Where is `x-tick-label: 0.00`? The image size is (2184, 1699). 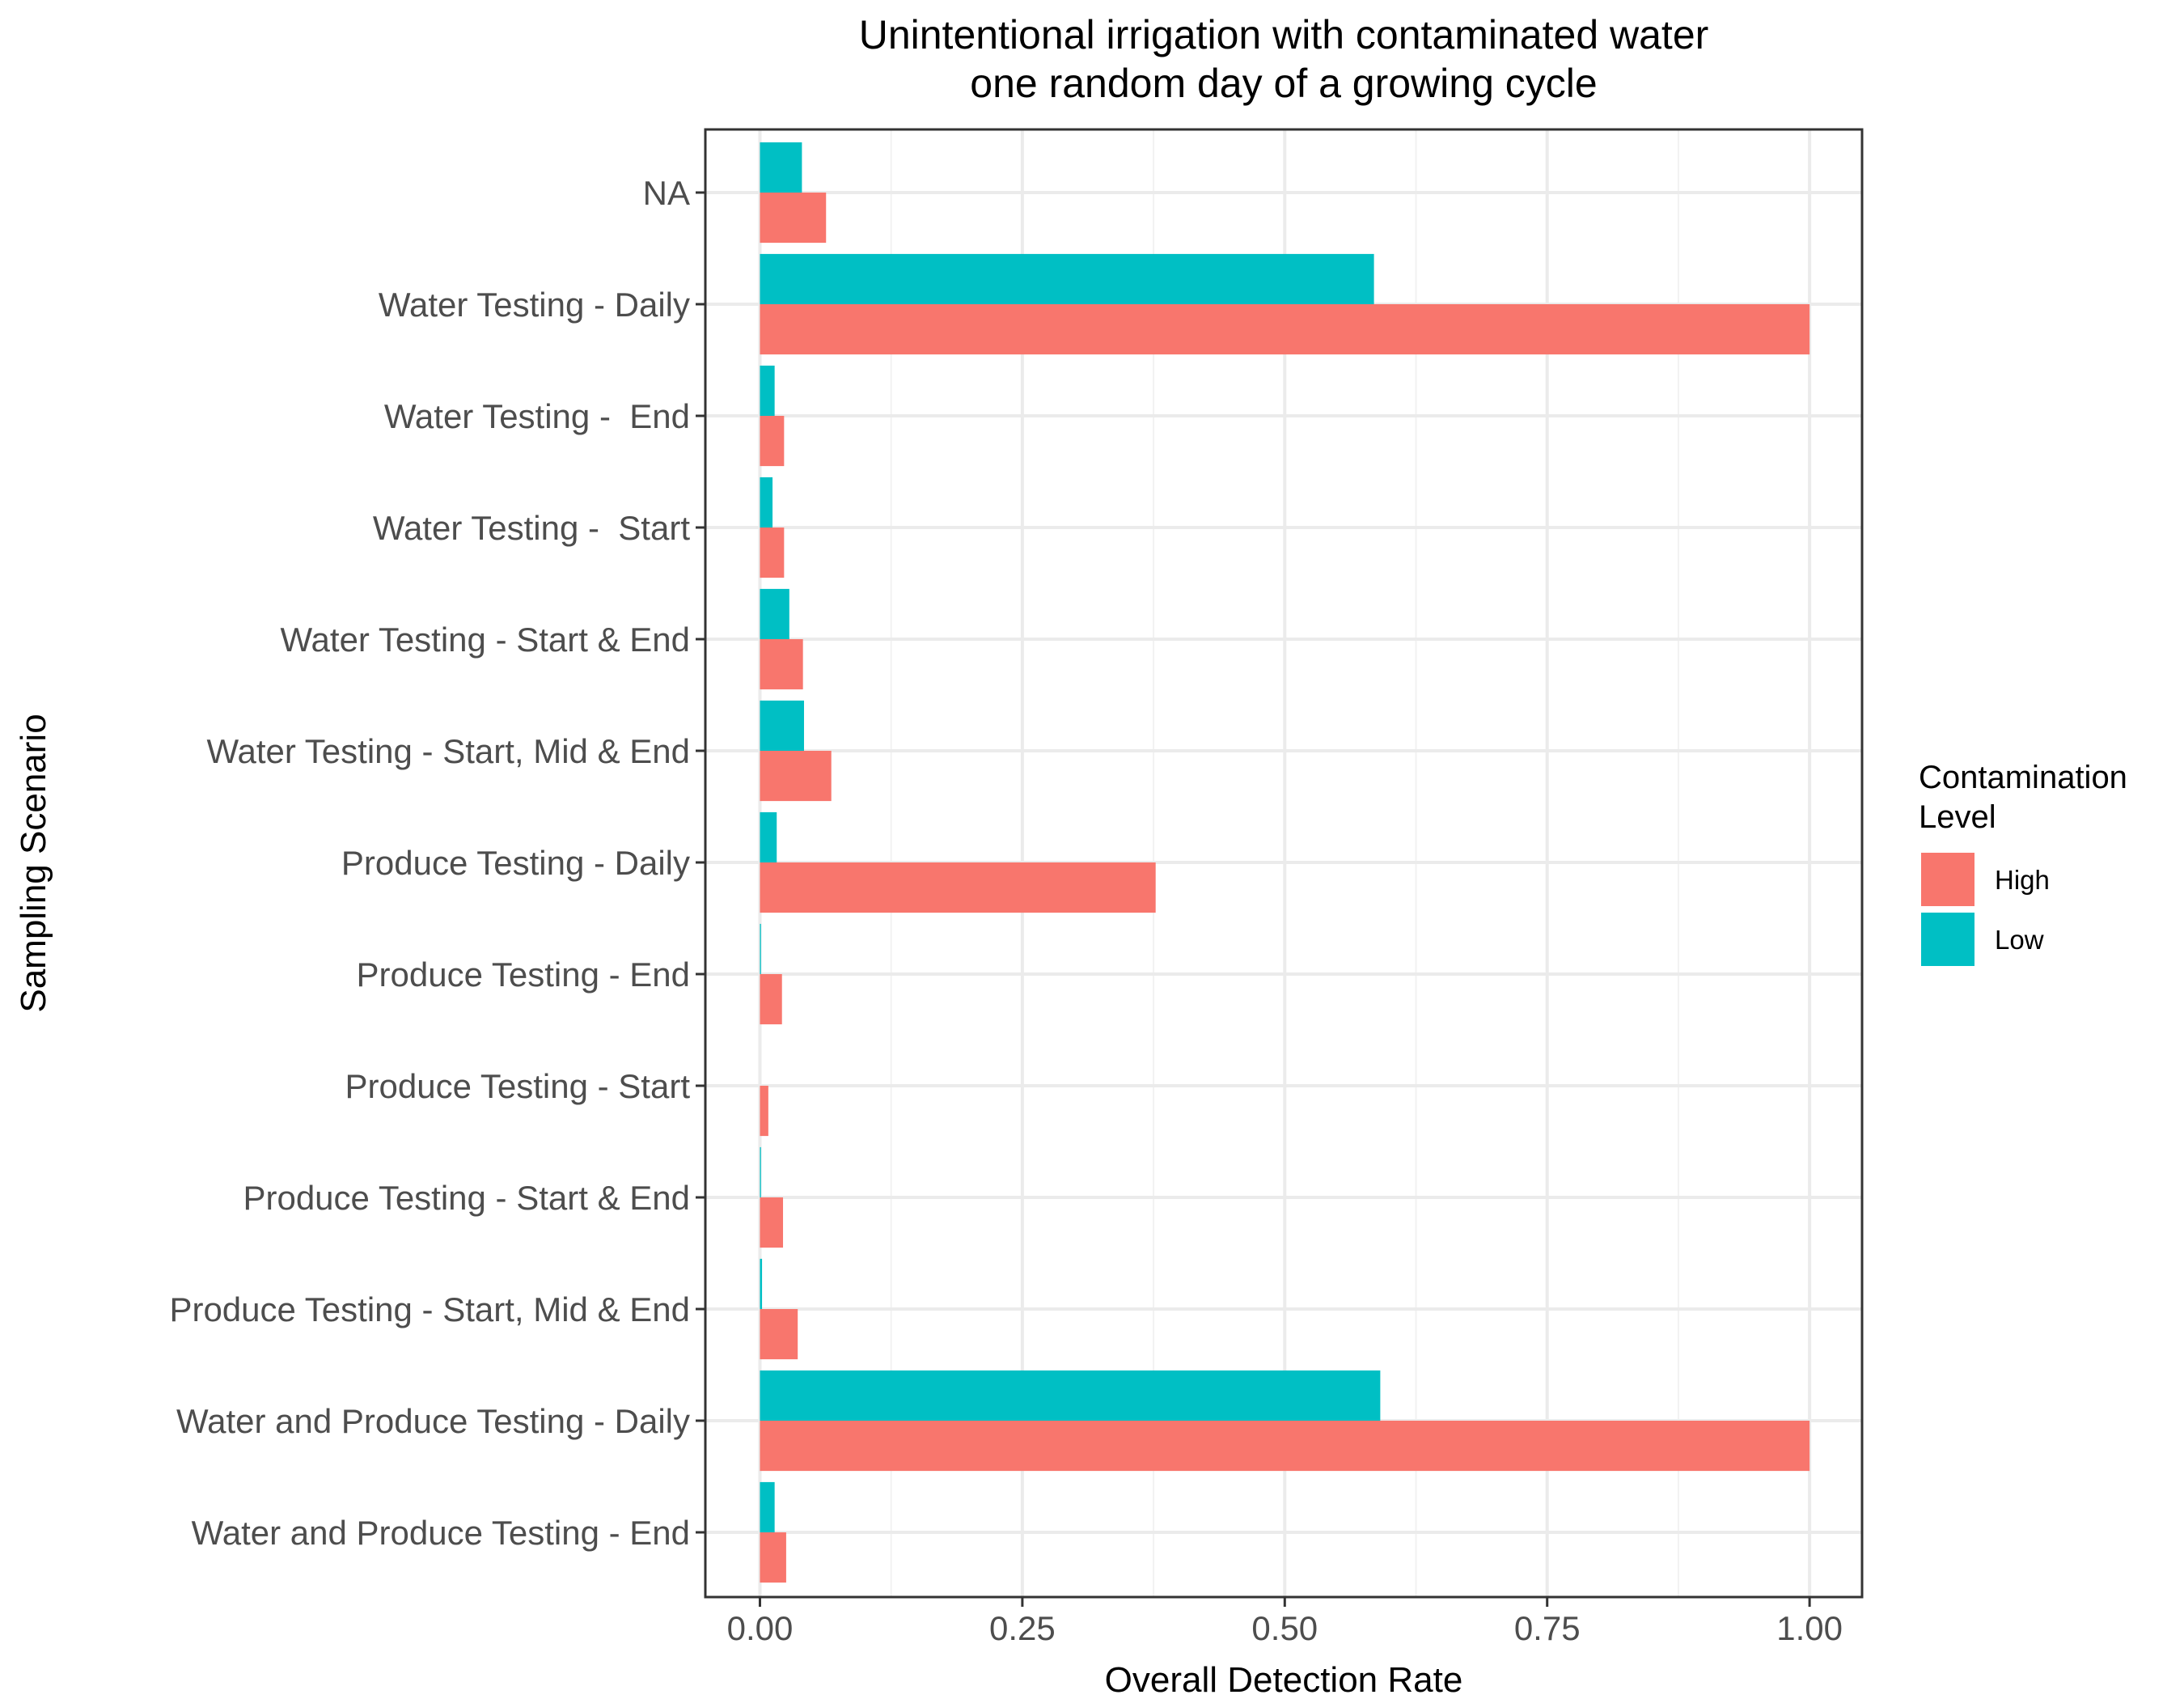
x-tick-label: 0.00 is located at coordinates (760, 1628).